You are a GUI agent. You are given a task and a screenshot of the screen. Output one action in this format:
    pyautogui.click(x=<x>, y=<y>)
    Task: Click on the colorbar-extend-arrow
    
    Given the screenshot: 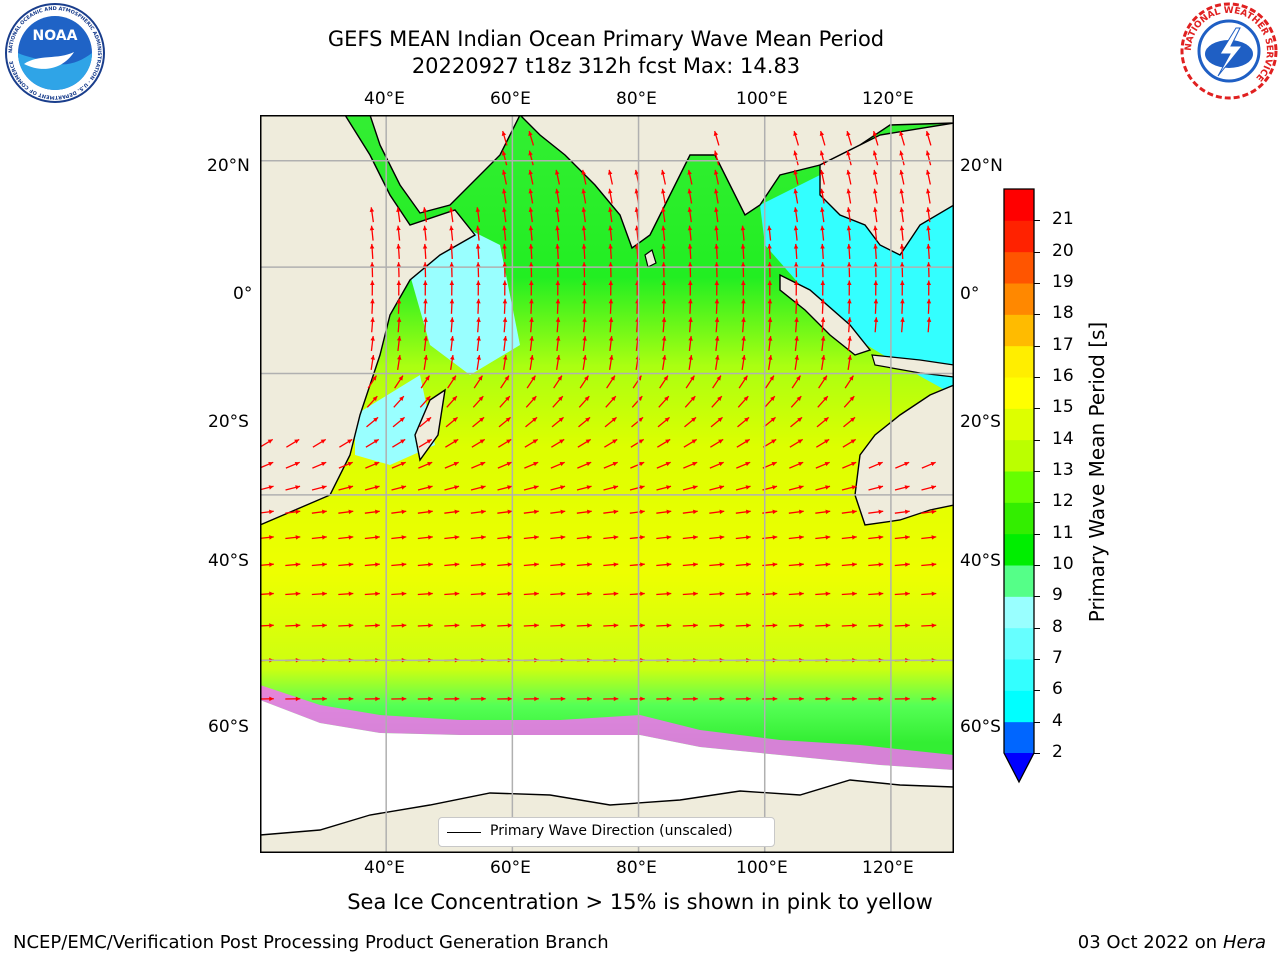 What is the action you would take?
    pyautogui.click(x=1019, y=767)
    